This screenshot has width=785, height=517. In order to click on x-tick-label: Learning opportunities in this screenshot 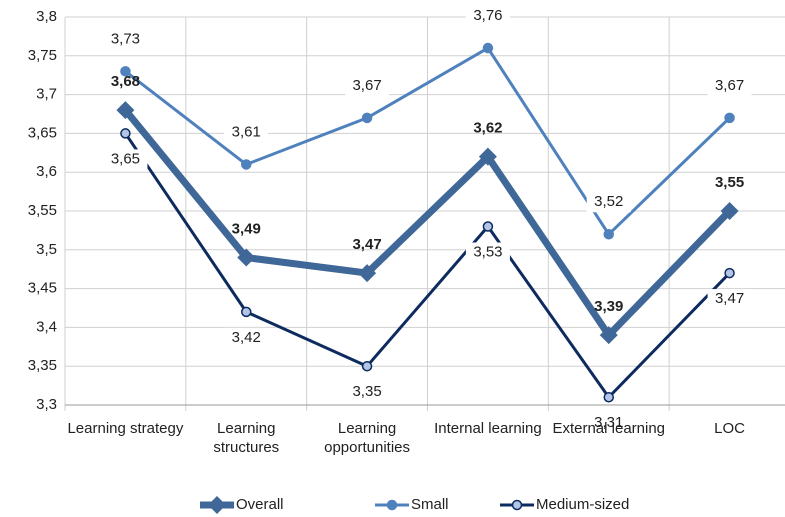, I will do `click(367, 438)`.